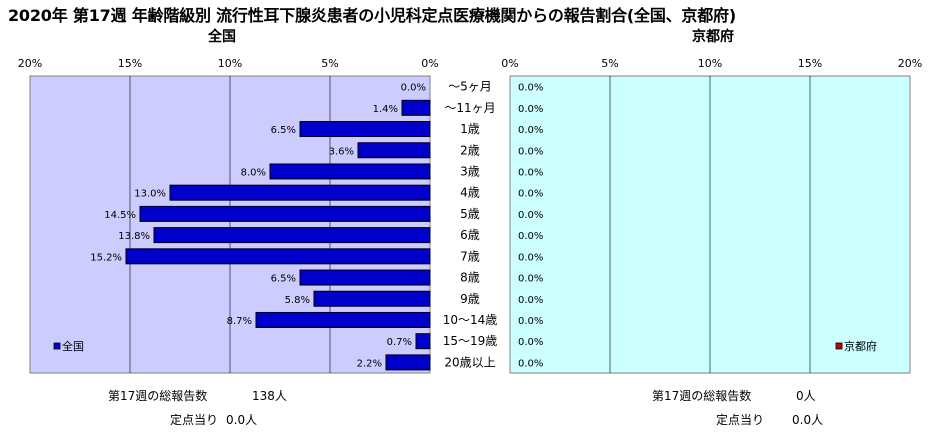 Image resolution: width=949 pixels, height=433 pixels. I want to click on national-data-label: 8.0%, so click(253, 172).